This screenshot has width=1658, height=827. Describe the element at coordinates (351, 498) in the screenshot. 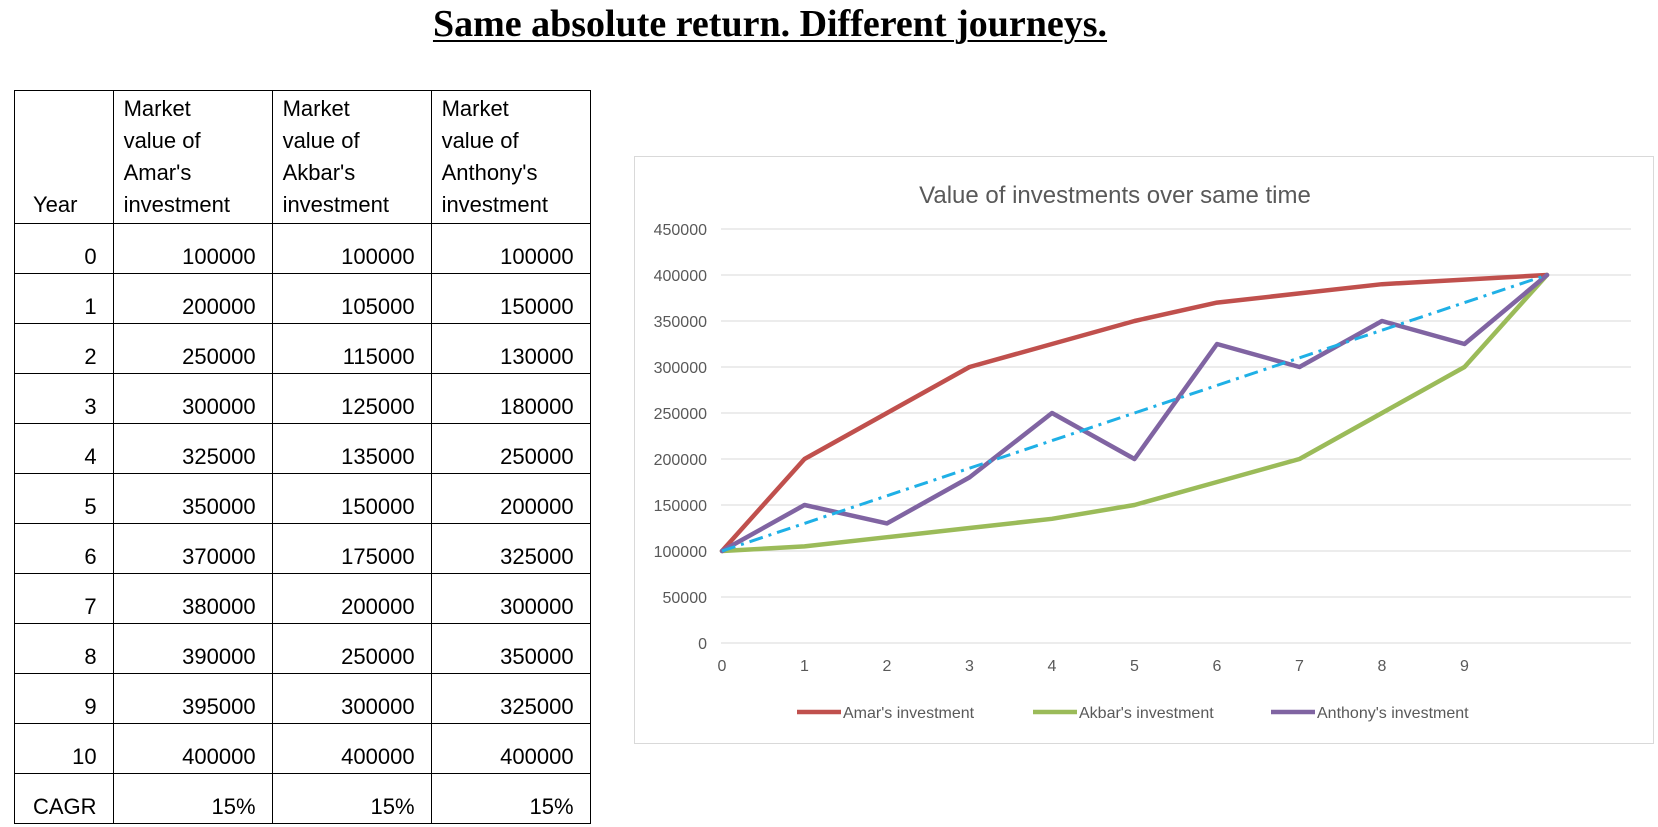

I see `cell-akbar: 150000` at that location.